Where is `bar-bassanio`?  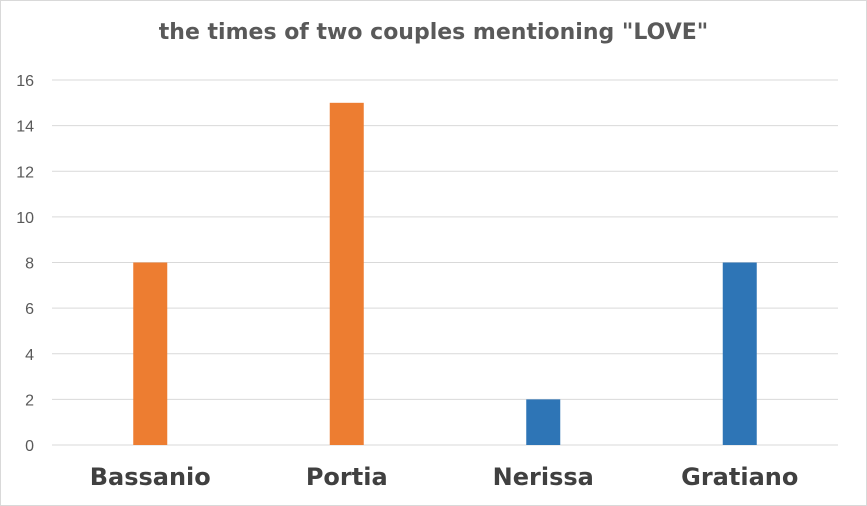
bar-bassanio is located at coordinates (150, 353).